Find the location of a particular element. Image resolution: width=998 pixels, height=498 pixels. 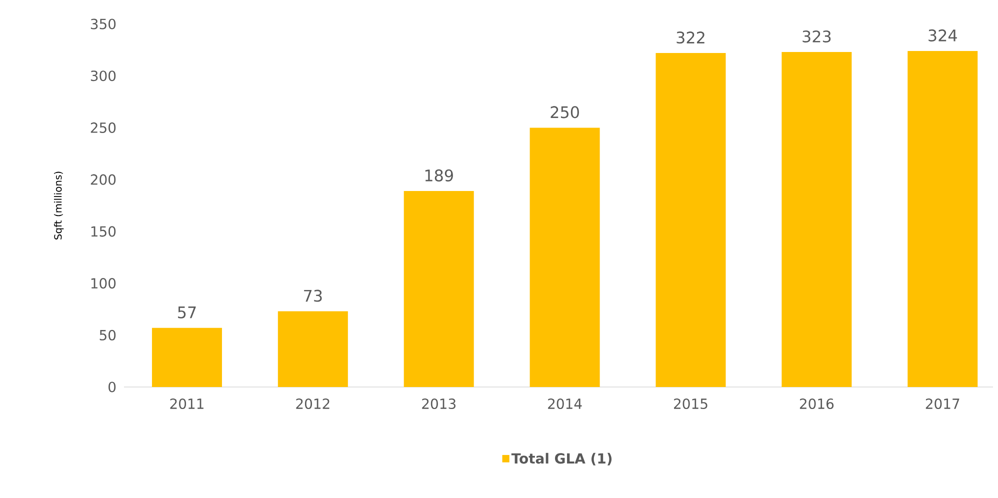

data-label: 250 is located at coordinates (564, 112).